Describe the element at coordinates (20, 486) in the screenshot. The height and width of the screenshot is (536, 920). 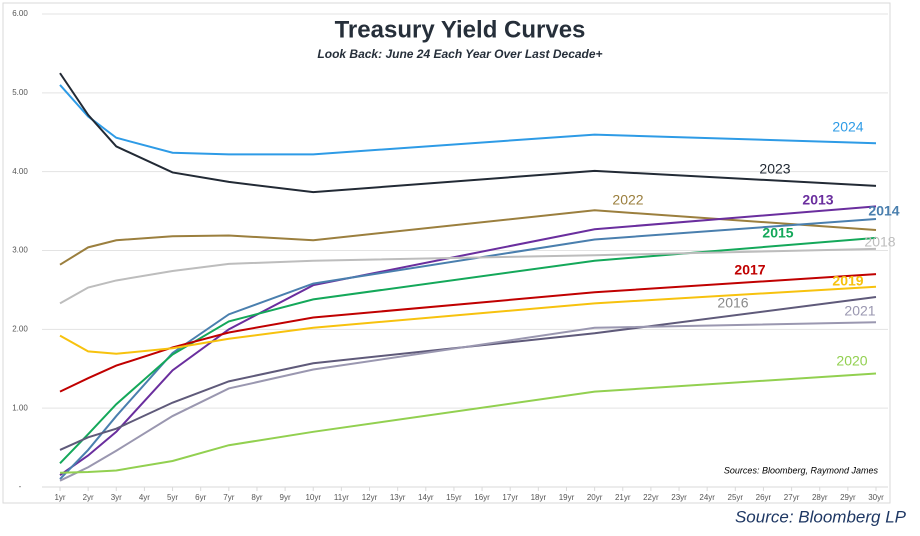
I see `y-tick-label: -` at that location.